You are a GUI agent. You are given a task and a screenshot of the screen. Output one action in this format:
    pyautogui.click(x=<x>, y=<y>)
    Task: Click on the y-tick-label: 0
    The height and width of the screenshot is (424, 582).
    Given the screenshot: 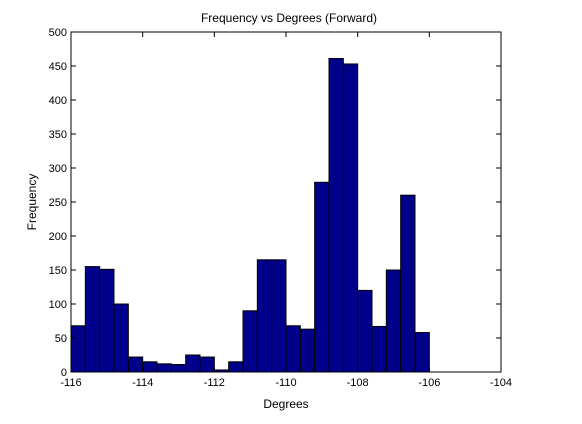 What is the action you would take?
    pyautogui.click(x=64, y=373)
    